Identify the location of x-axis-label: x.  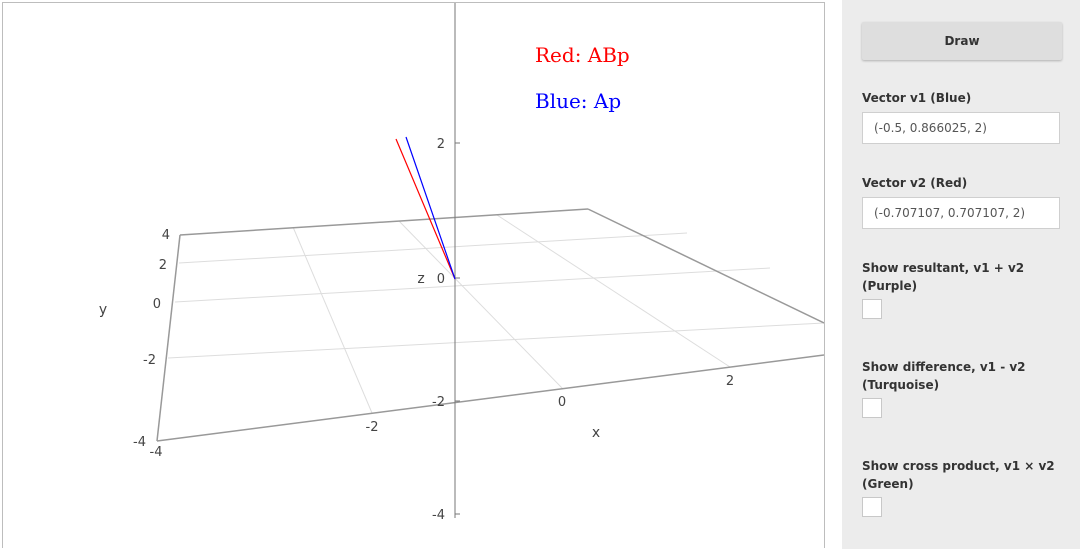
(596, 433).